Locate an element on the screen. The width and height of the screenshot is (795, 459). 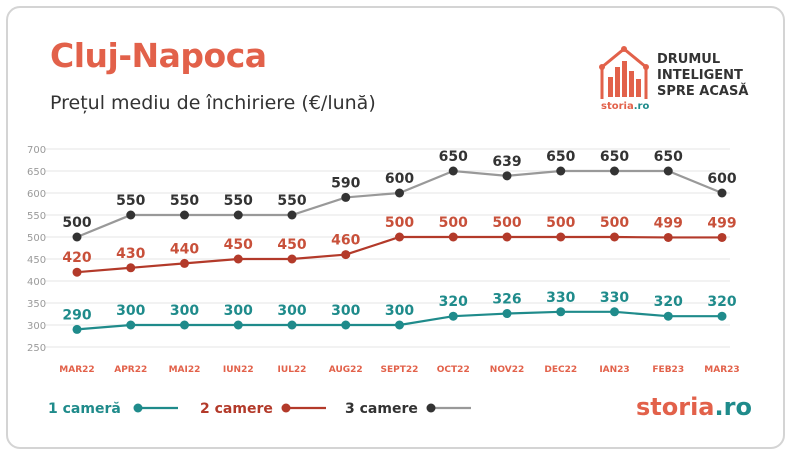
data-label: 639 is located at coordinates (506, 162).